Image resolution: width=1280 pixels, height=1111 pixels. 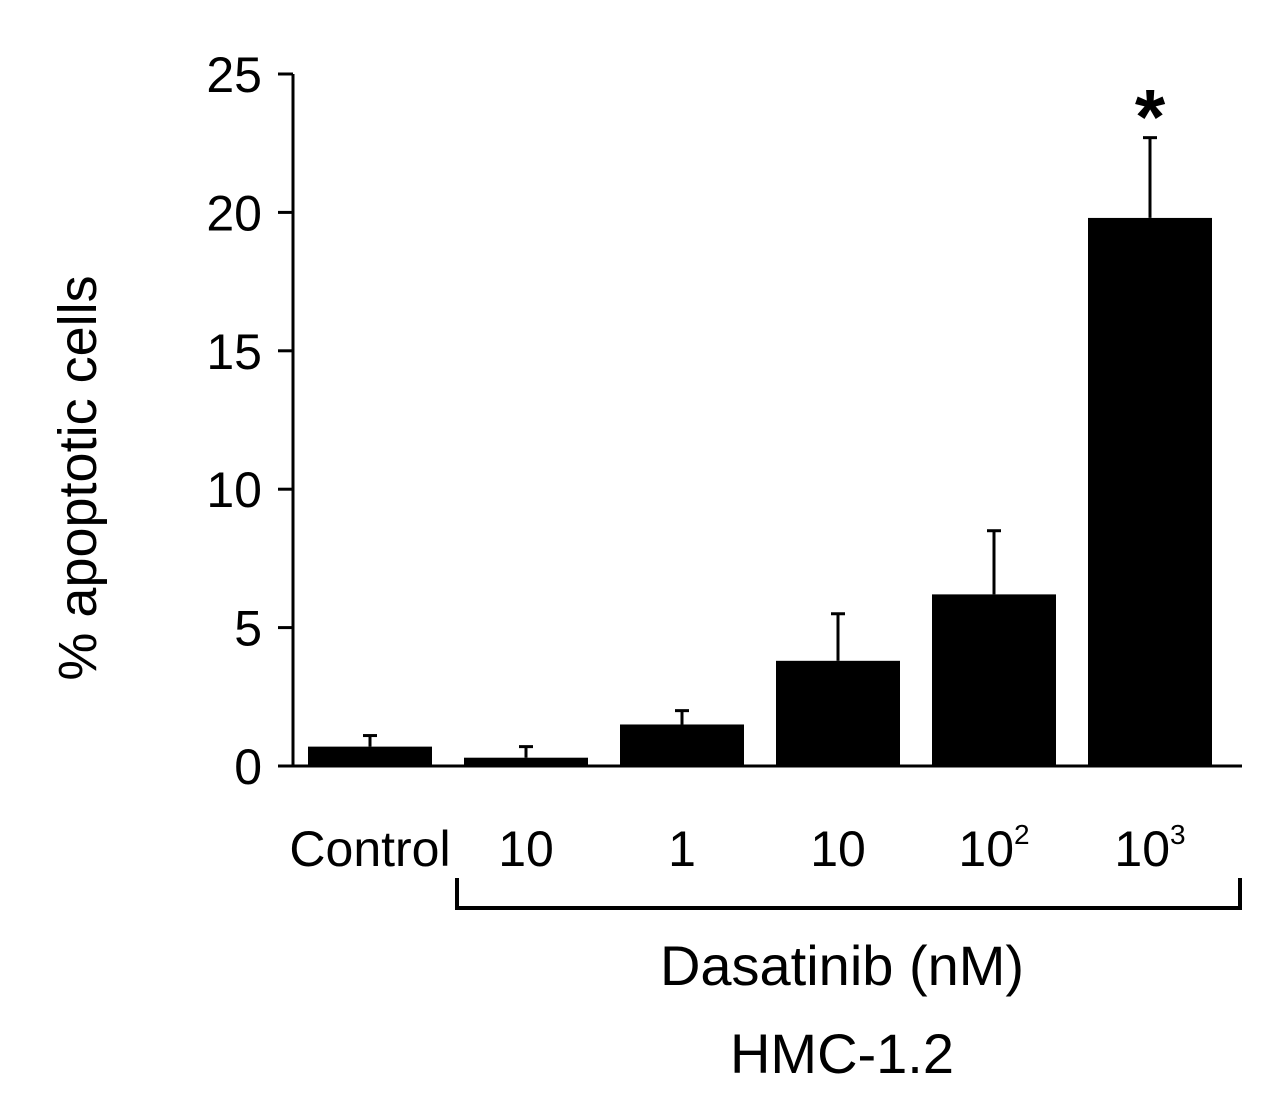 I want to click on y-tick-label: 25, so click(x=234, y=75).